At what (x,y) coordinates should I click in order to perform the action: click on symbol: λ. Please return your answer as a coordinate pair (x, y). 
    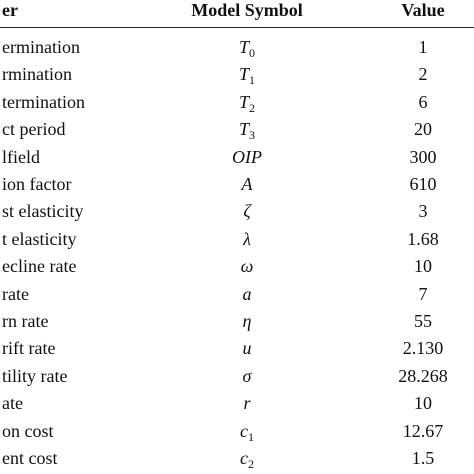
    Looking at the image, I should click on (247, 238).